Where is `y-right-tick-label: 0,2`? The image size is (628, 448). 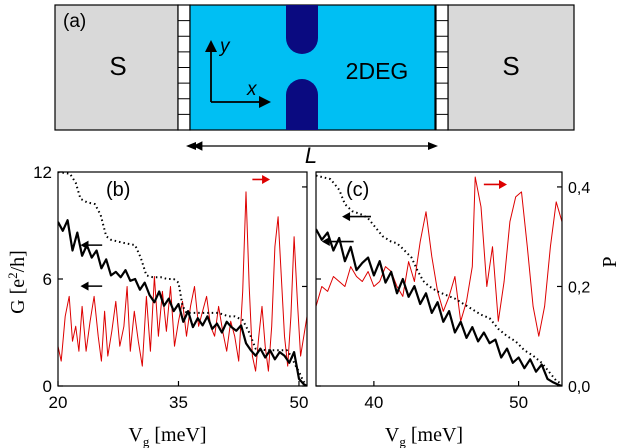 y-right-tick-label: 0,2 is located at coordinates (579, 287).